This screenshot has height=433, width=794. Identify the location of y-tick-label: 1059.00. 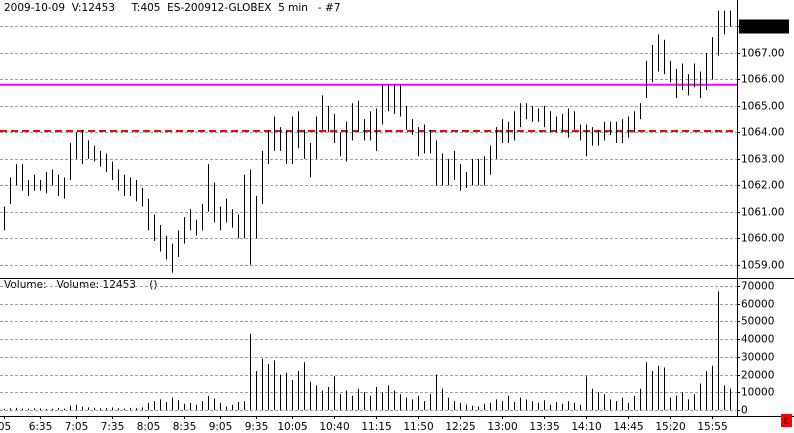
(762, 266).